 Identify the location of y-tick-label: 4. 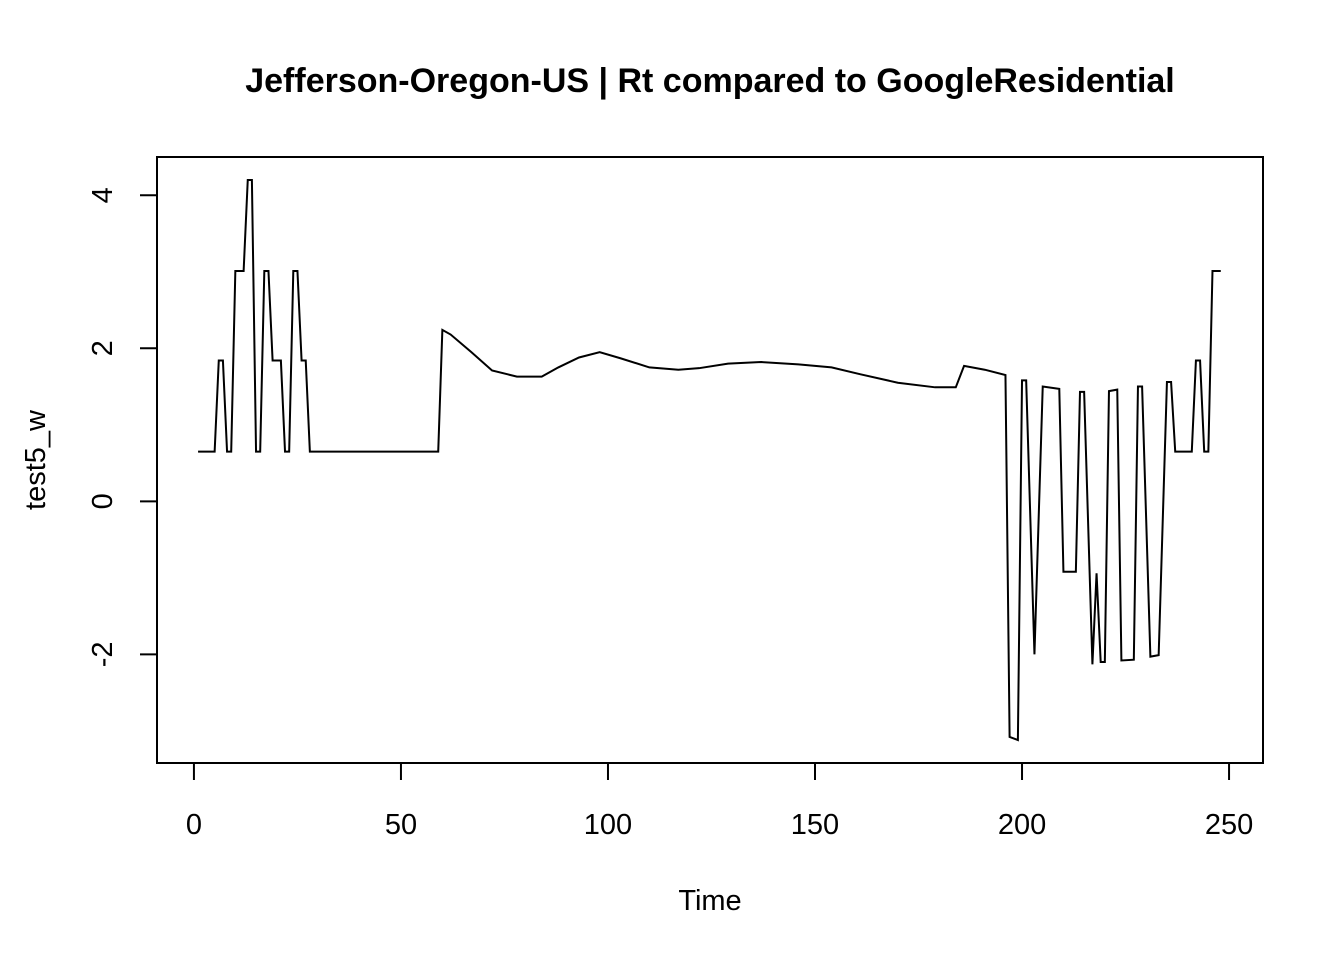
(103, 195).